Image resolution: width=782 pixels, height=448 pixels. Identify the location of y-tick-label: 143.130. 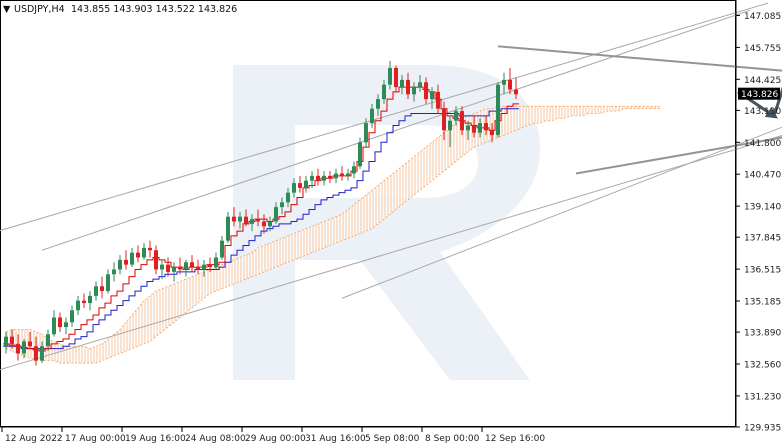
(762, 112).